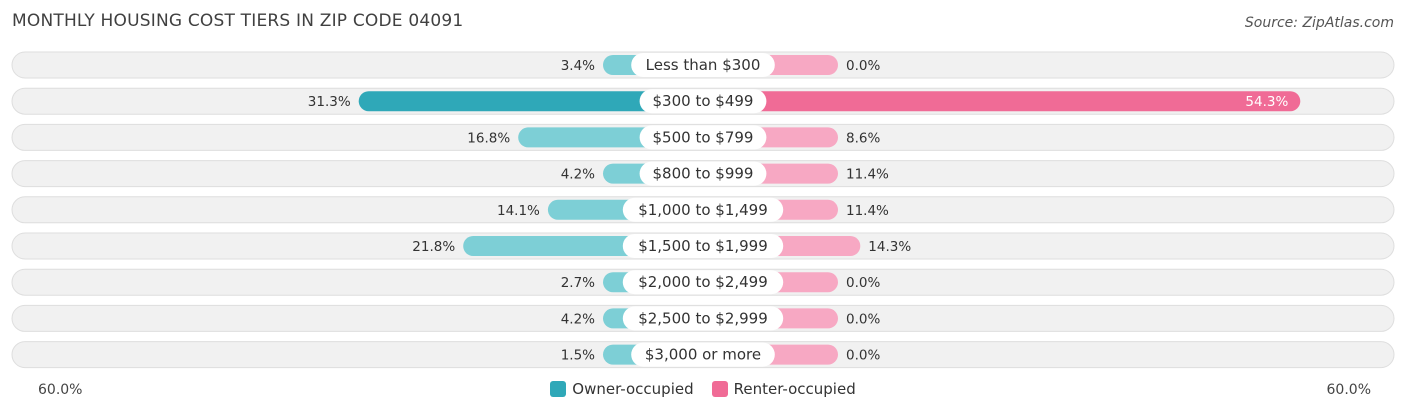 The height and width of the screenshot is (415, 1406). I want to click on axis-right-label: 60.0%, so click(1348, 390).